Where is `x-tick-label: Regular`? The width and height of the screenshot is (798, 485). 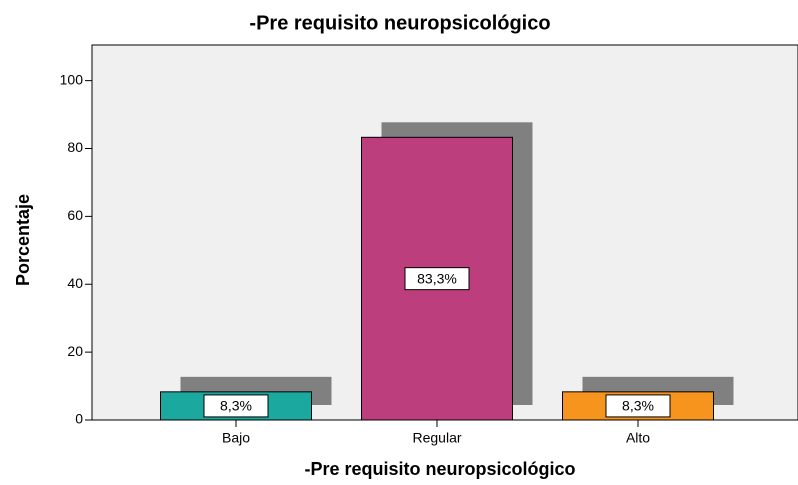
x-tick-label: Regular is located at coordinates (436, 438).